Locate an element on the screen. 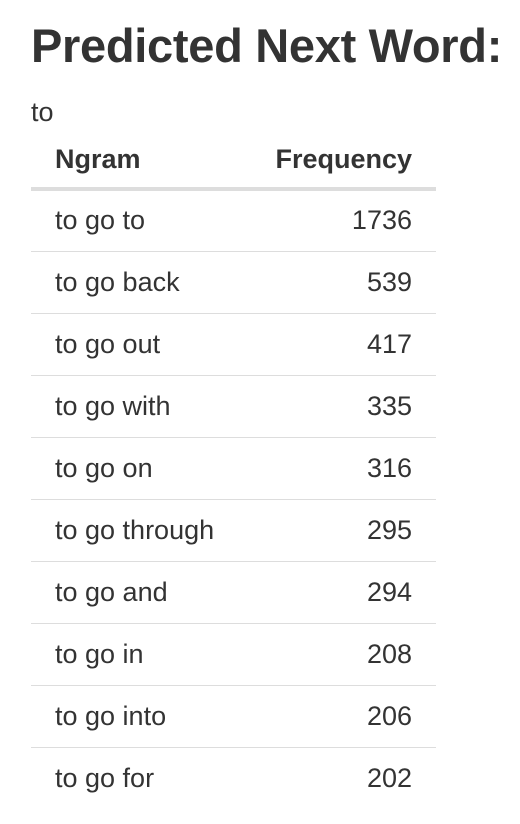 This screenshot has height=824, width=520. table-row: to go in 208 is located at coordinates (233, 654).